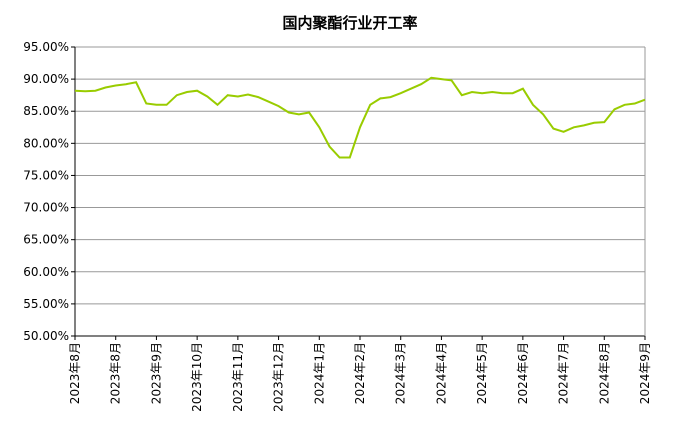  What do you see at coordinates (156, 373) in the screenshot?
I see `x-tick-label: 2023年9月` at bounding box center [156, 373].